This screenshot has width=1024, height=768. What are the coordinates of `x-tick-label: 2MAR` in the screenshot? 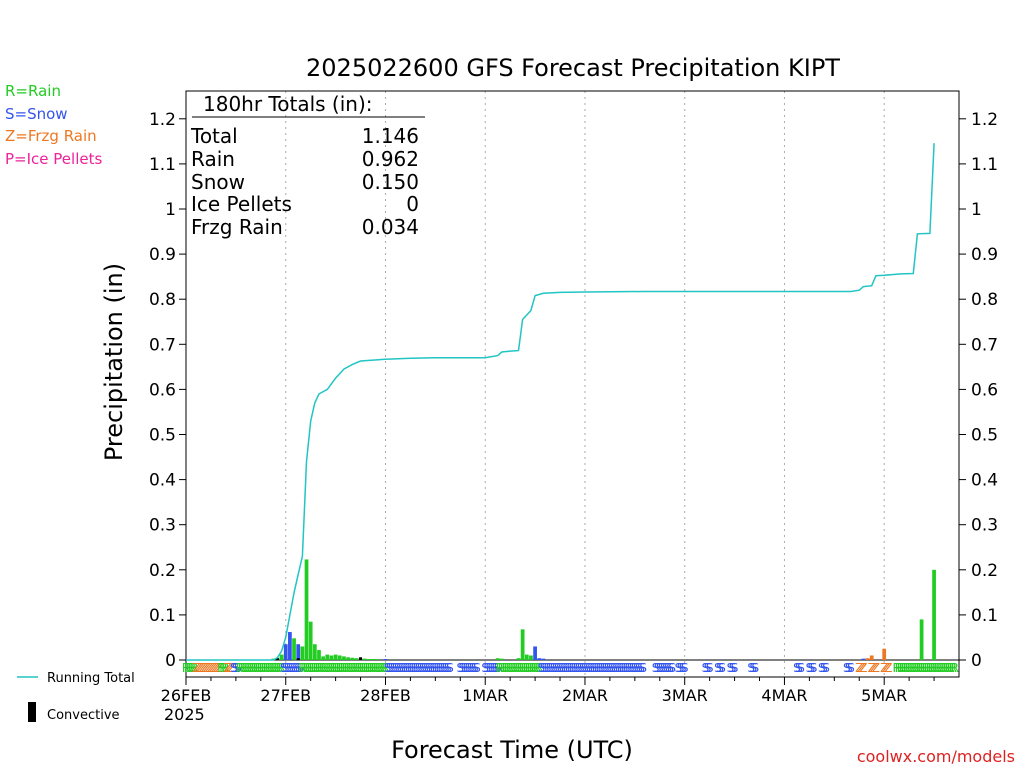 It's located at (585, 695).